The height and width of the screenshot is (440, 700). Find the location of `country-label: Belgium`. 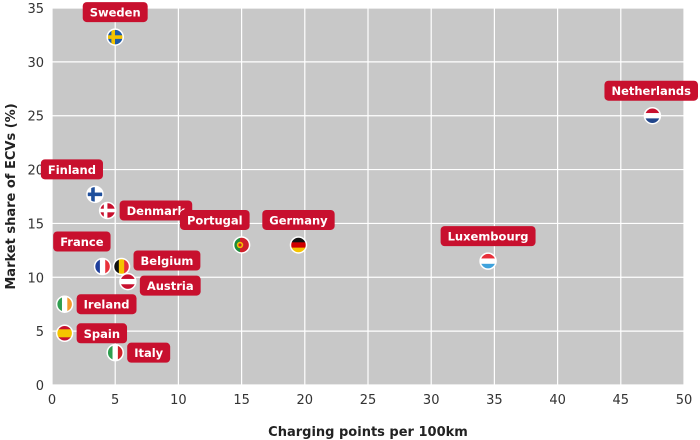

country-label: Belgium is located at coordinates (167, 260).